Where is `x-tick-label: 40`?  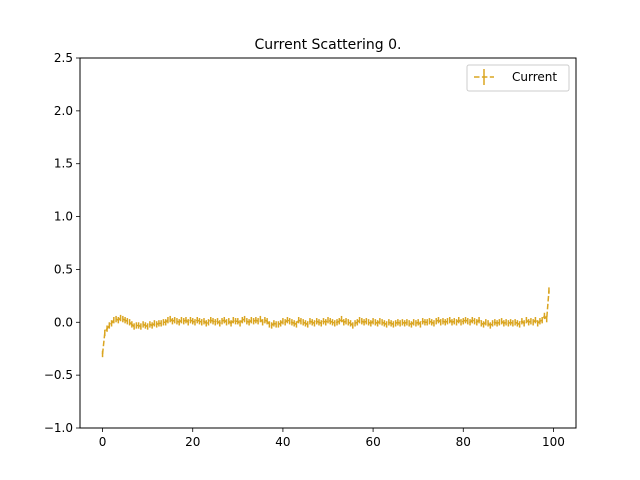 x-tick-label: 40 is located at coordinates (282, 442).